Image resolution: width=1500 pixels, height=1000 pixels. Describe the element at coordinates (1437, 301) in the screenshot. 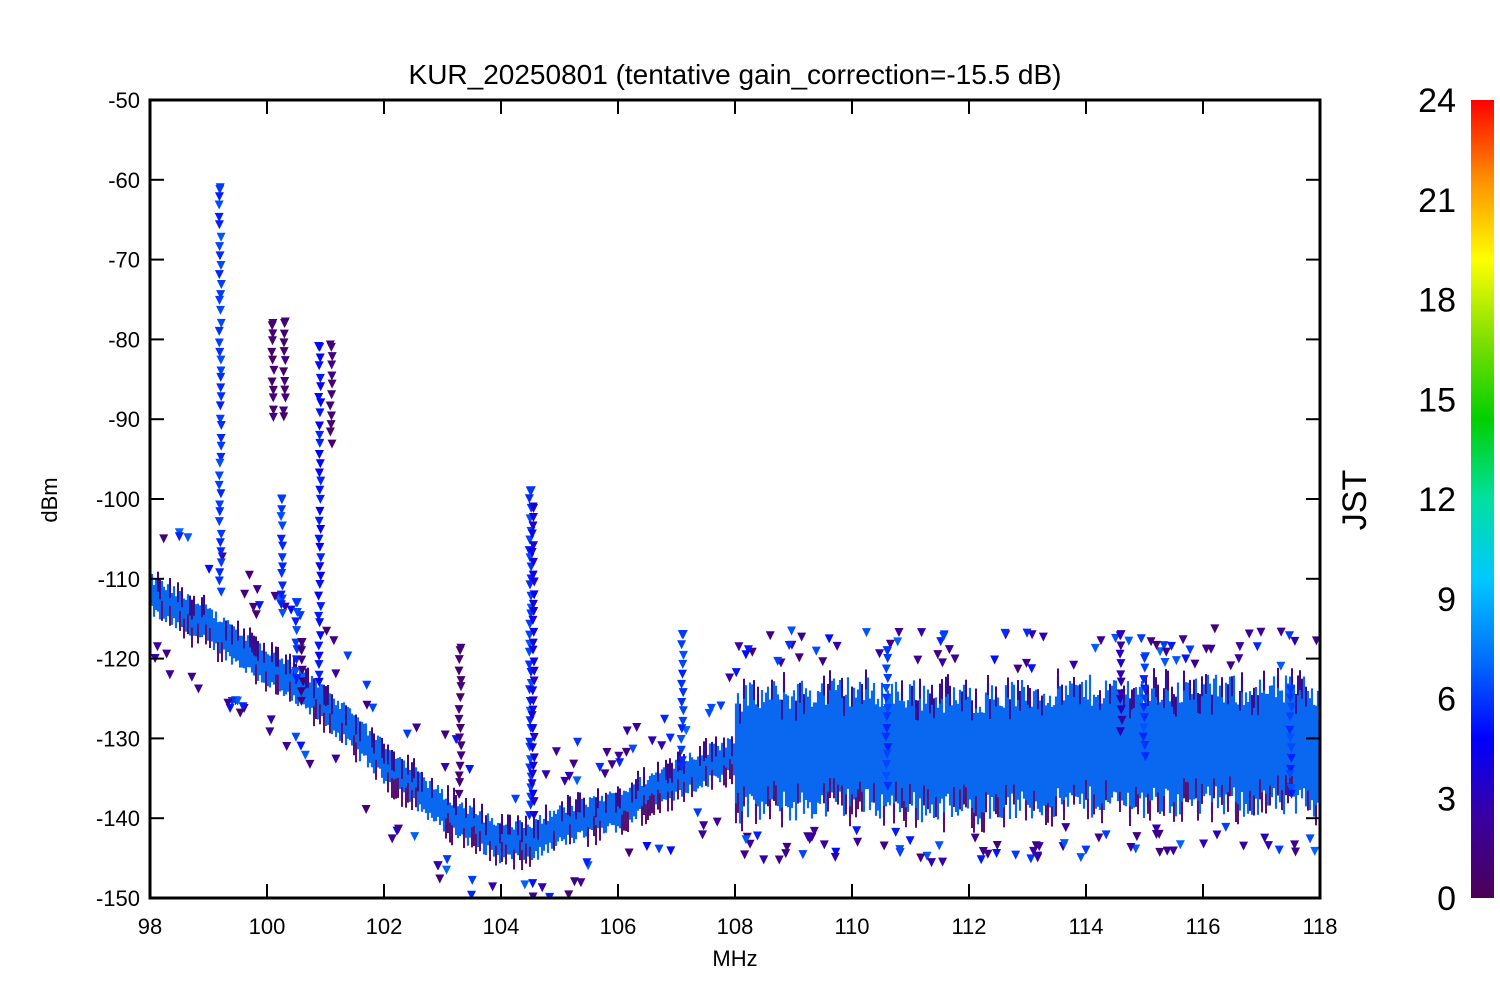

I see `colorbar-tick-label: 18` at that location.